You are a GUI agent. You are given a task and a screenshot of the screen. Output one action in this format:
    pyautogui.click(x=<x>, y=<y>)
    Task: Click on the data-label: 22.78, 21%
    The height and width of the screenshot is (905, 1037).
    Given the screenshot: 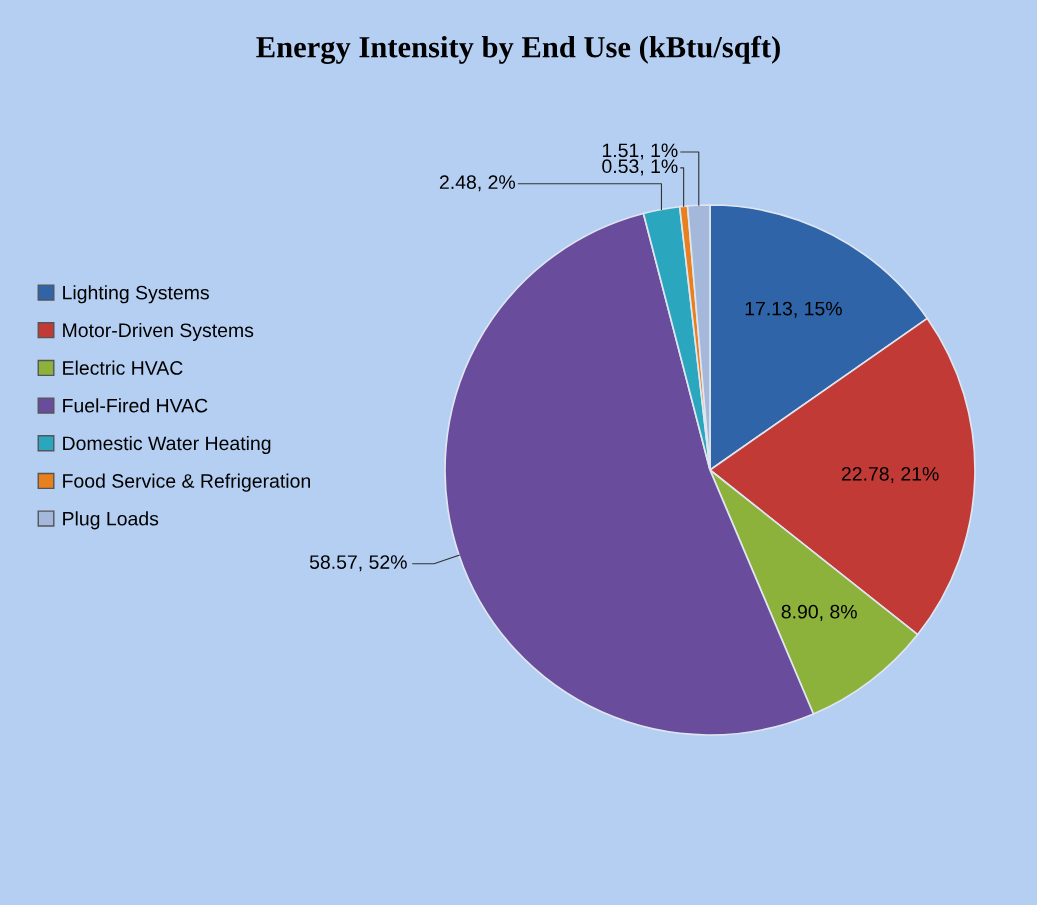 What is the action you would take?
    pyautogui.click(x=890, y=475)
    